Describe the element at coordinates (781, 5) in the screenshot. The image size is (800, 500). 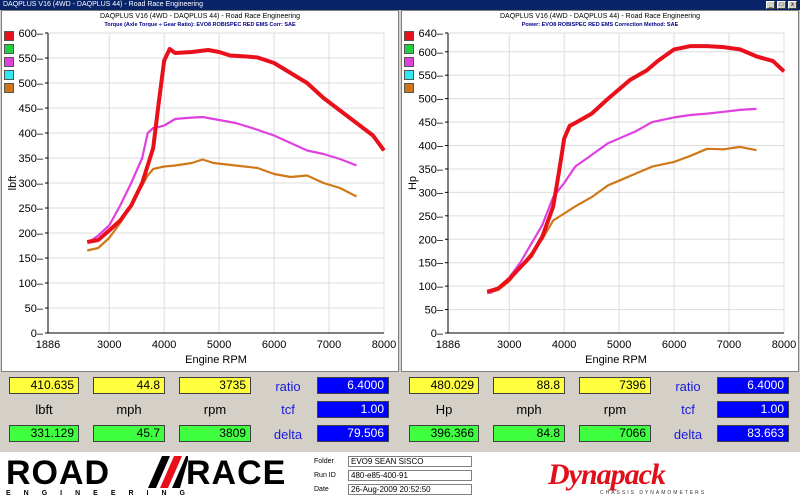
I see `maximize-button: □` at that location.